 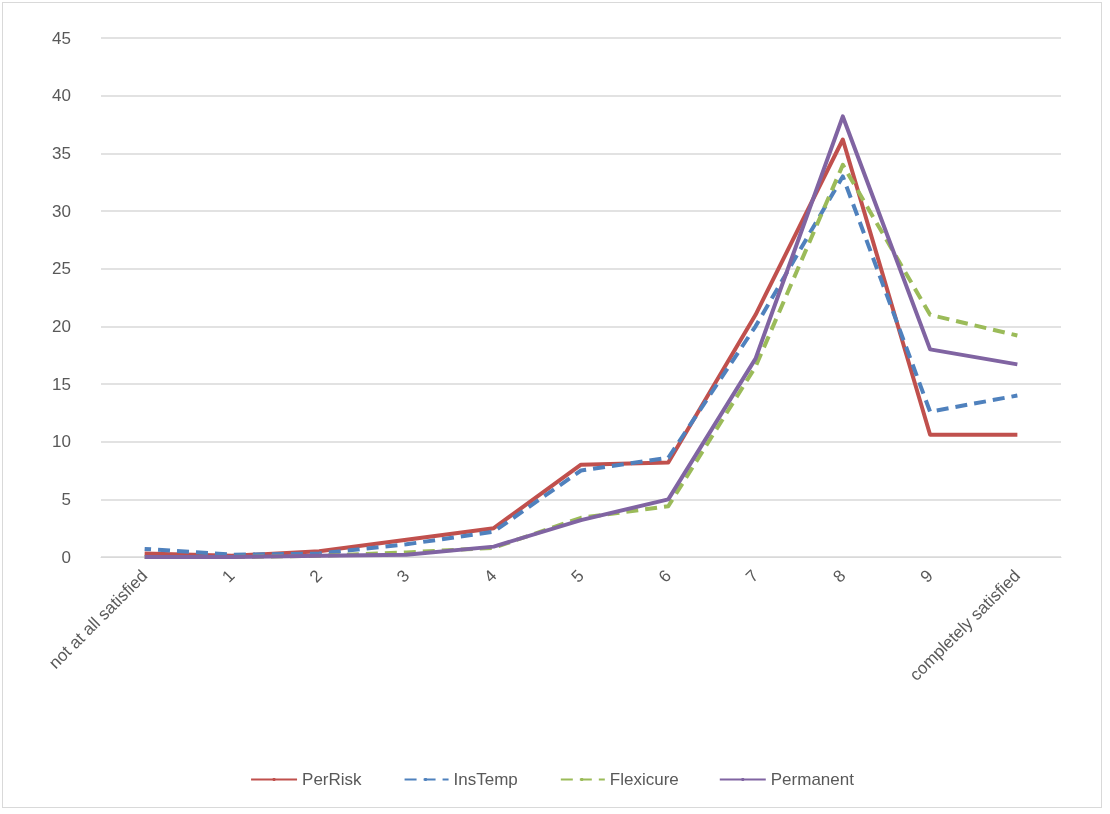 What do you see at coordinates (61, 38) in the screenshot?
I see `y-tick-label: 45` at bounding box center [61, 38].